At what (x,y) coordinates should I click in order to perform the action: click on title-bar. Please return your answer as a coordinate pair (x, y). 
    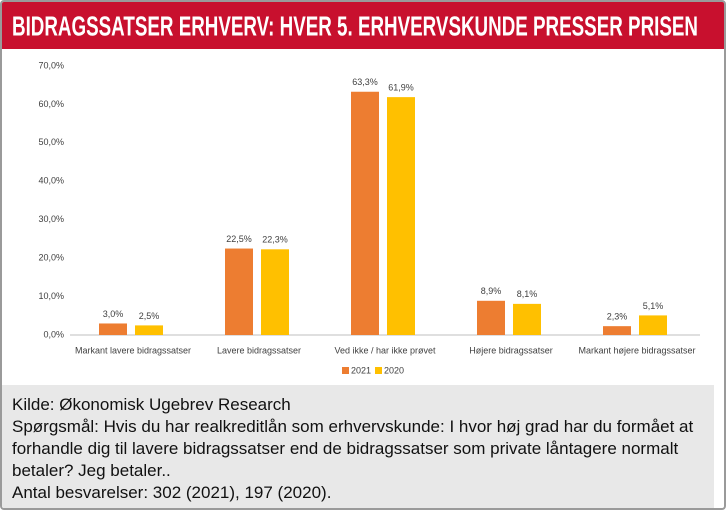
    Looking at the image, I should click on (363, 25).